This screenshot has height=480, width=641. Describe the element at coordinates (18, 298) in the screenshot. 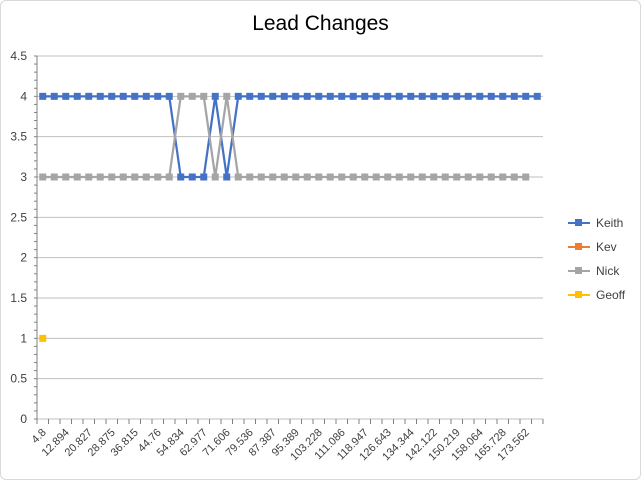

I see `y-tick-label: 1.5` at that location.